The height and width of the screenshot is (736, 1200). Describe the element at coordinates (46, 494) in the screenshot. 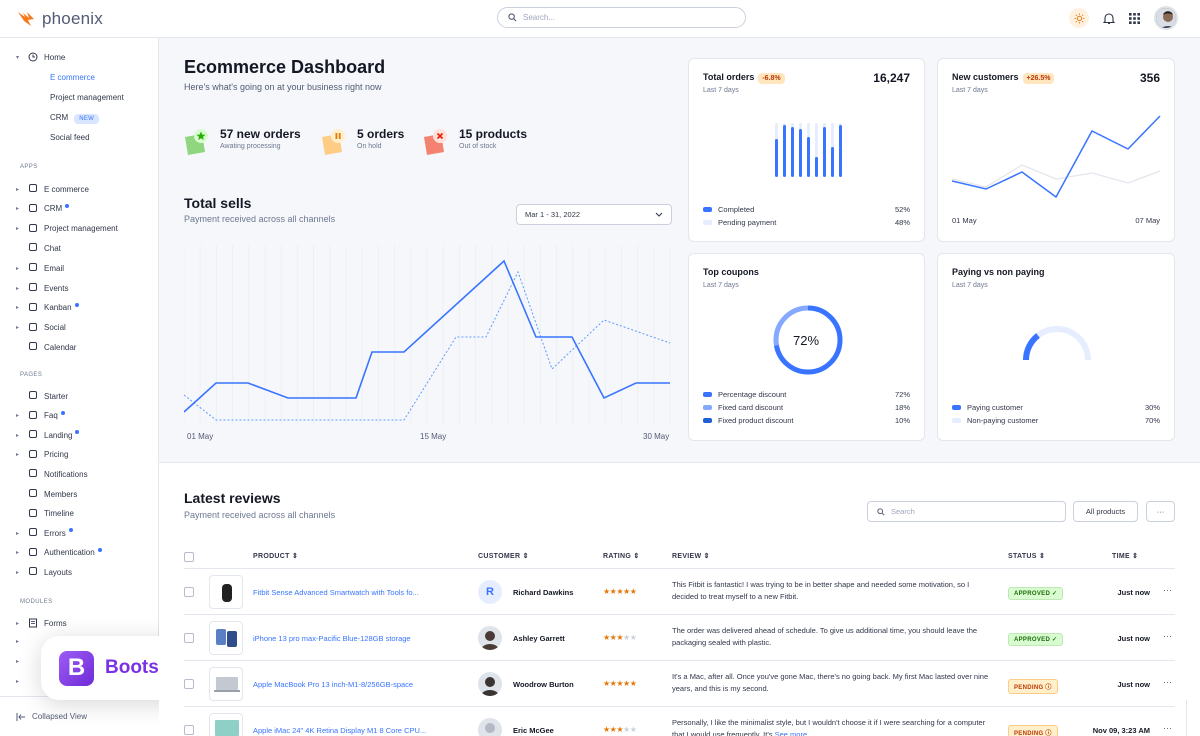

I see `sidebar-item-page-members: Members` at that location.